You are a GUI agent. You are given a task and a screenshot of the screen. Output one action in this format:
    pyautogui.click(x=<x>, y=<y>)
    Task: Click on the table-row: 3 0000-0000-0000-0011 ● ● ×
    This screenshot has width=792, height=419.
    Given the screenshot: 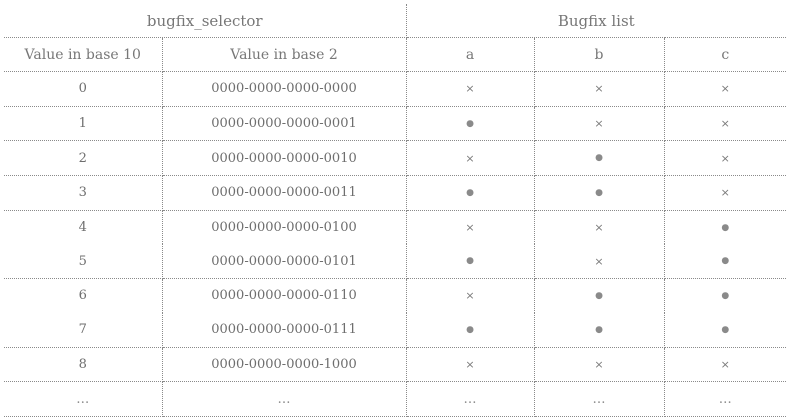 What is the action you would take?
    pyautogui.click(x=395, y=193)
    